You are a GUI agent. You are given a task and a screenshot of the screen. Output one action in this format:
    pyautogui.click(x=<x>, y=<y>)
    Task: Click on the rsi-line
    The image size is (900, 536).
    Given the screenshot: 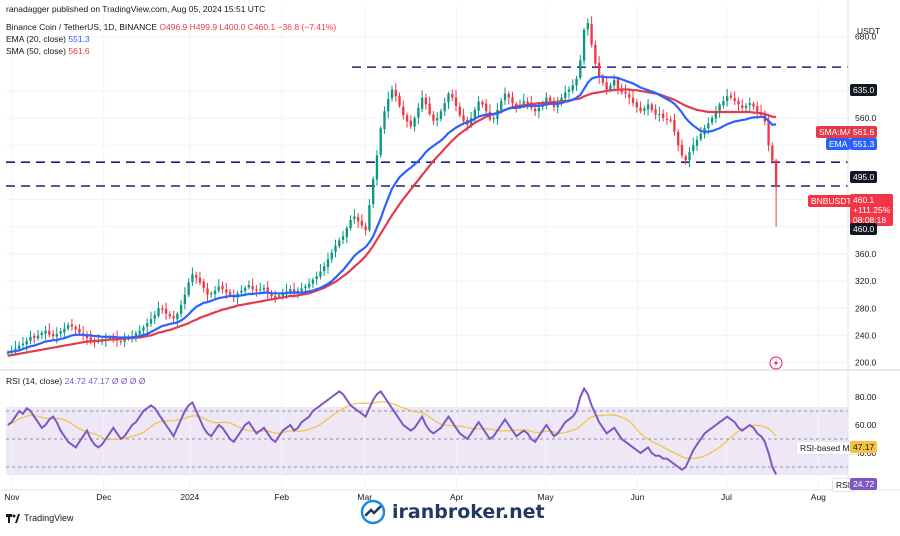 What is the action you would take?
    pyautogui.click(x=392, y=430)
    